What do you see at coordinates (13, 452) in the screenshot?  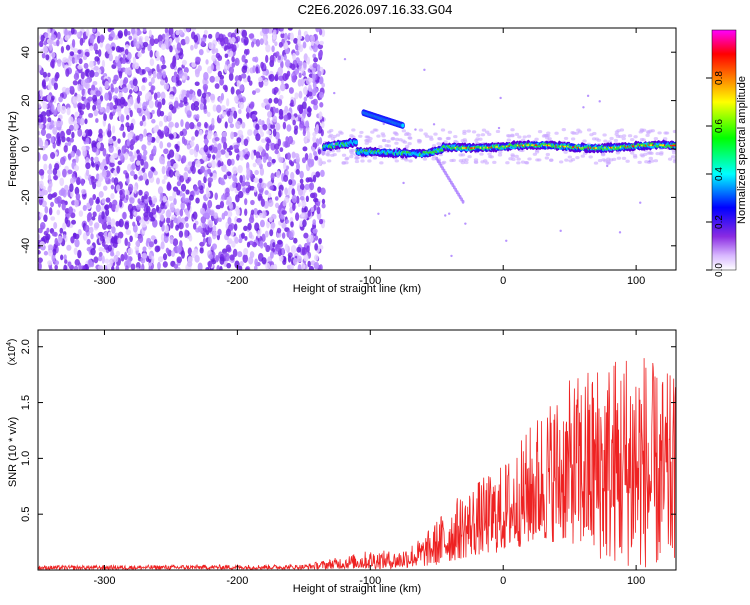 I see `bottom-y-axis-label: SNR (10 * v/v)` at bounding box center [13, 452].